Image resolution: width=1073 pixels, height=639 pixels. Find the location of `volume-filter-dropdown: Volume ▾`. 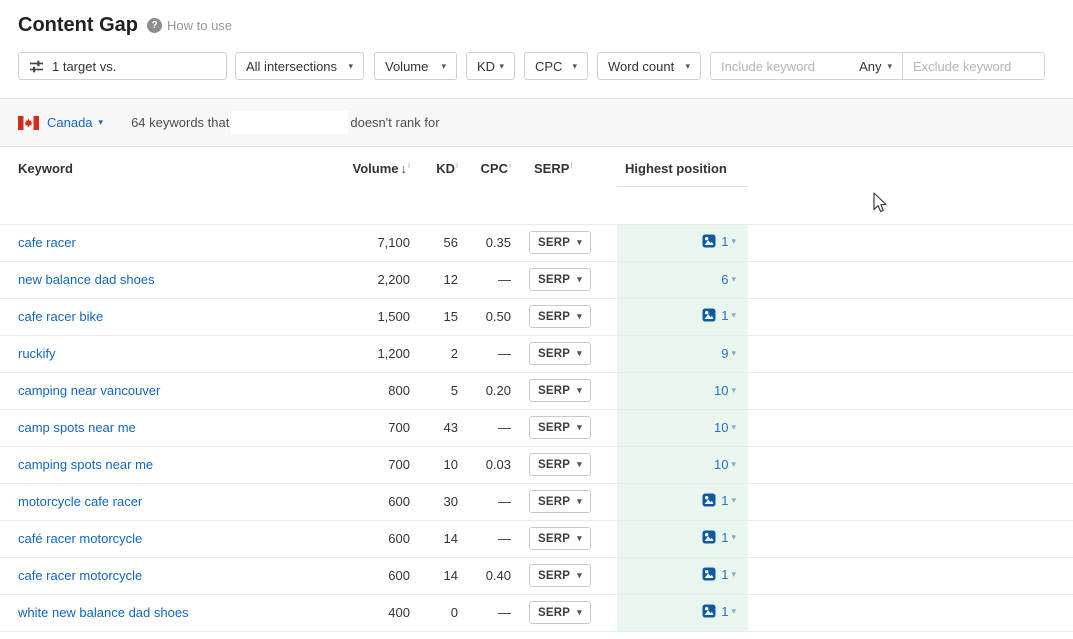

volume-filter-dropdown: Volume ▾ is located at coordinates (415, 66).